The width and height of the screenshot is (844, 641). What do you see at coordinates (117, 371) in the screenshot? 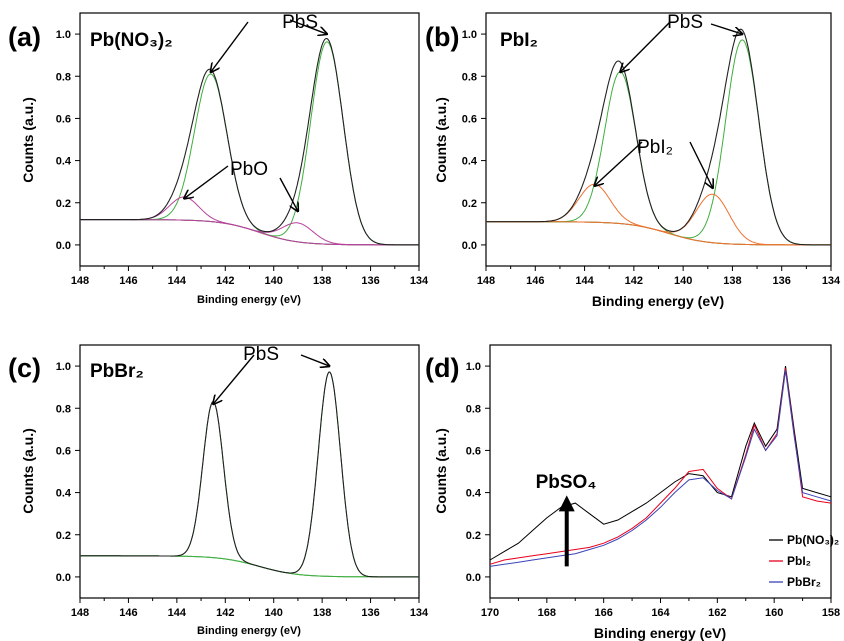
I see `panel-title-c: PbBr₂` at bounding box center [117, 371].